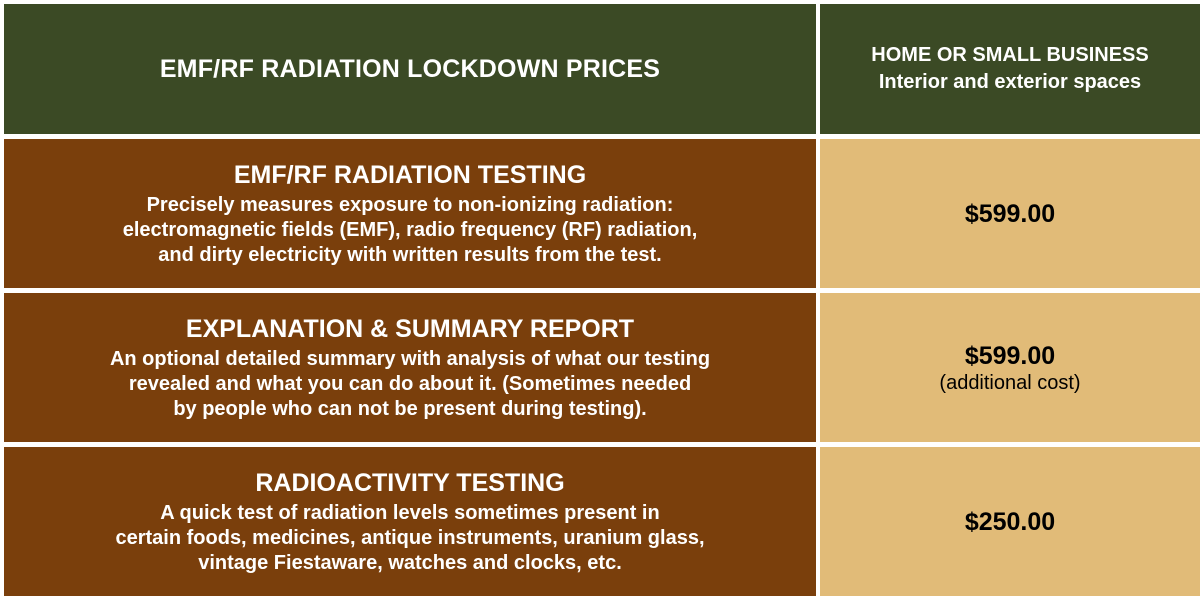 The height and width of the screenshot is (611, 1200). I want to click on table-header-title-cell: EMF/RF RADIATION LOCKDOWN PRICES, so click(410, 69).